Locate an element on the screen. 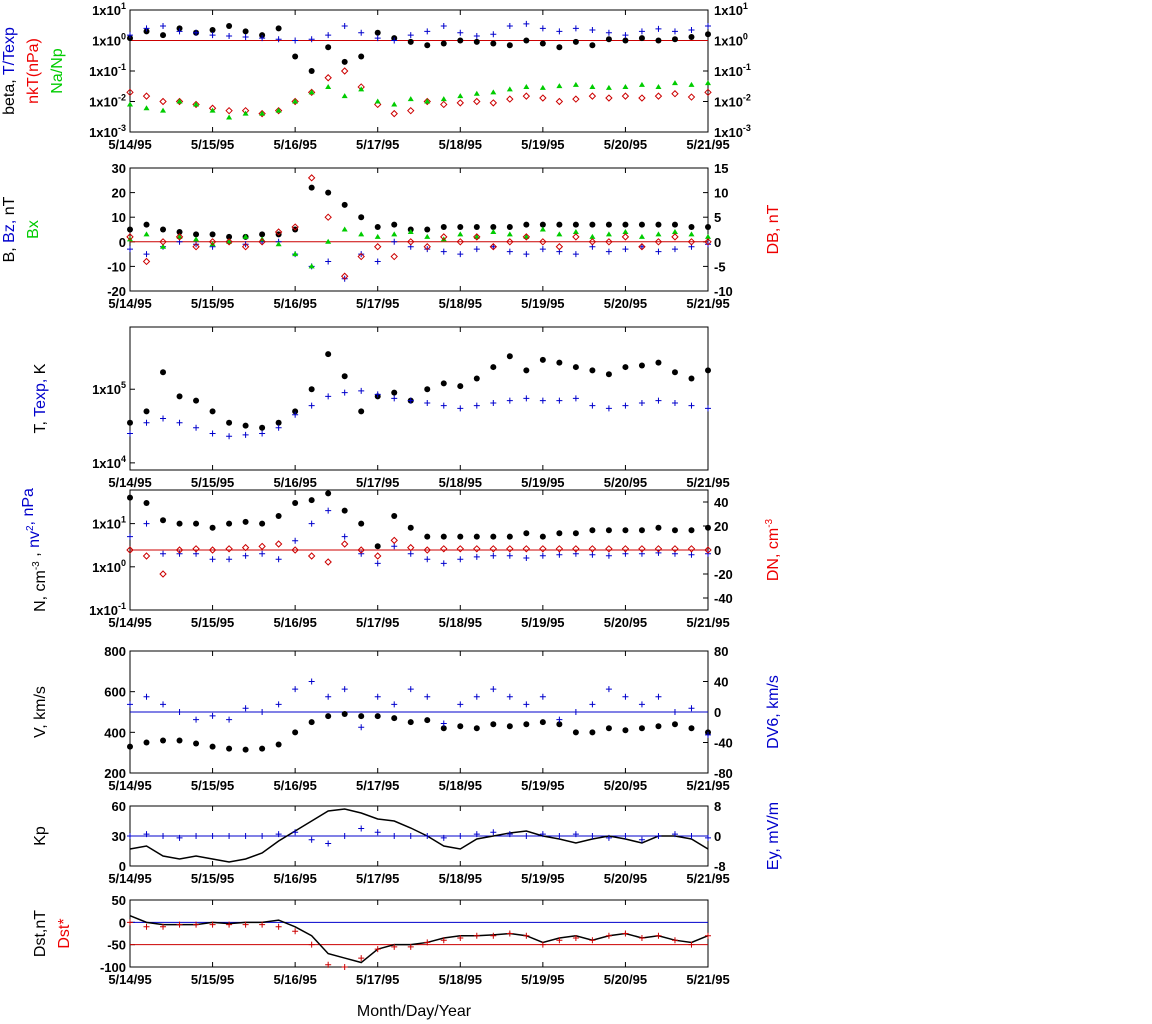 This screenshot has width=1152, height=1024. series-t is located at coordinates (419, 391).